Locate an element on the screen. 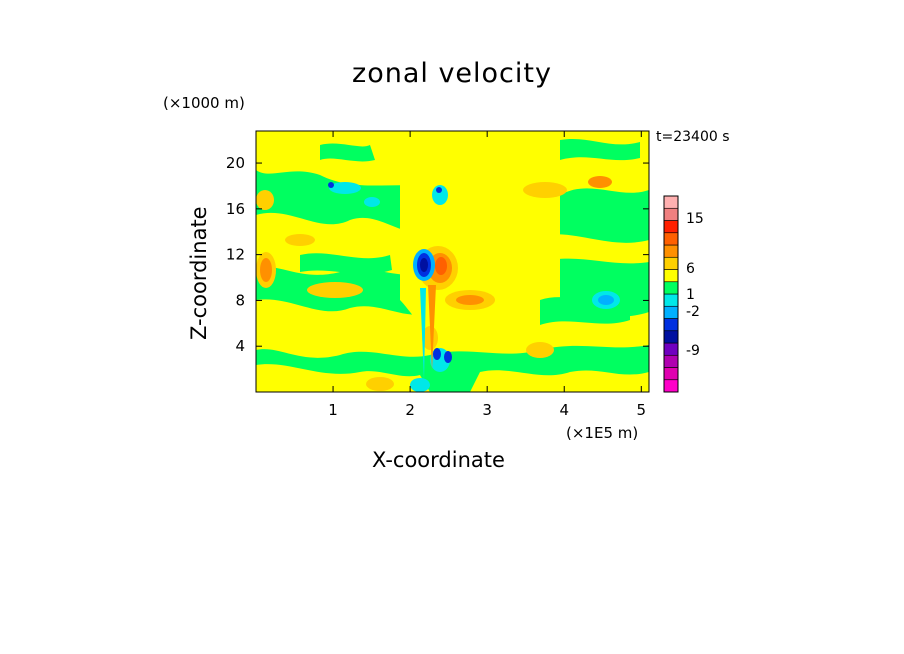  y-tick-label: 16 is located at coordinates (235, 209).